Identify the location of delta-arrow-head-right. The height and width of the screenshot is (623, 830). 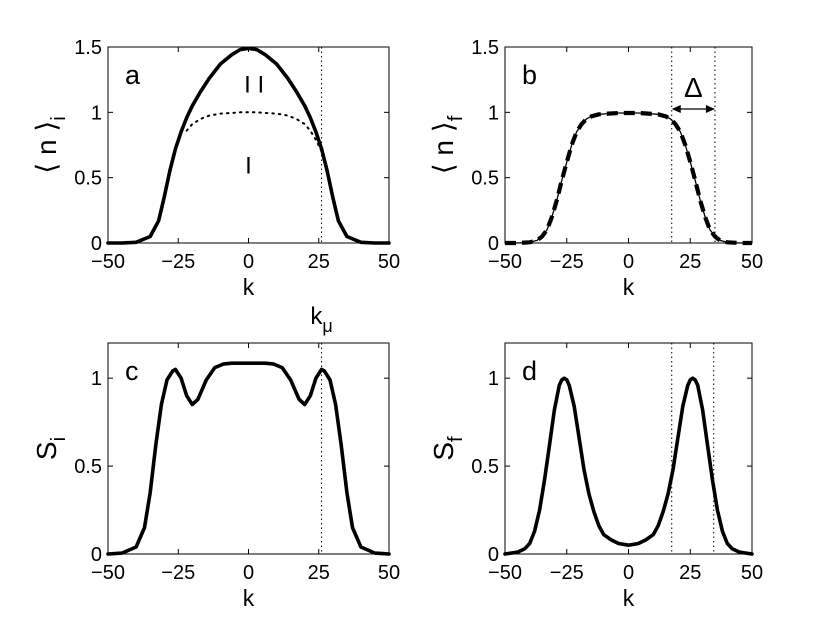
(710, 109).